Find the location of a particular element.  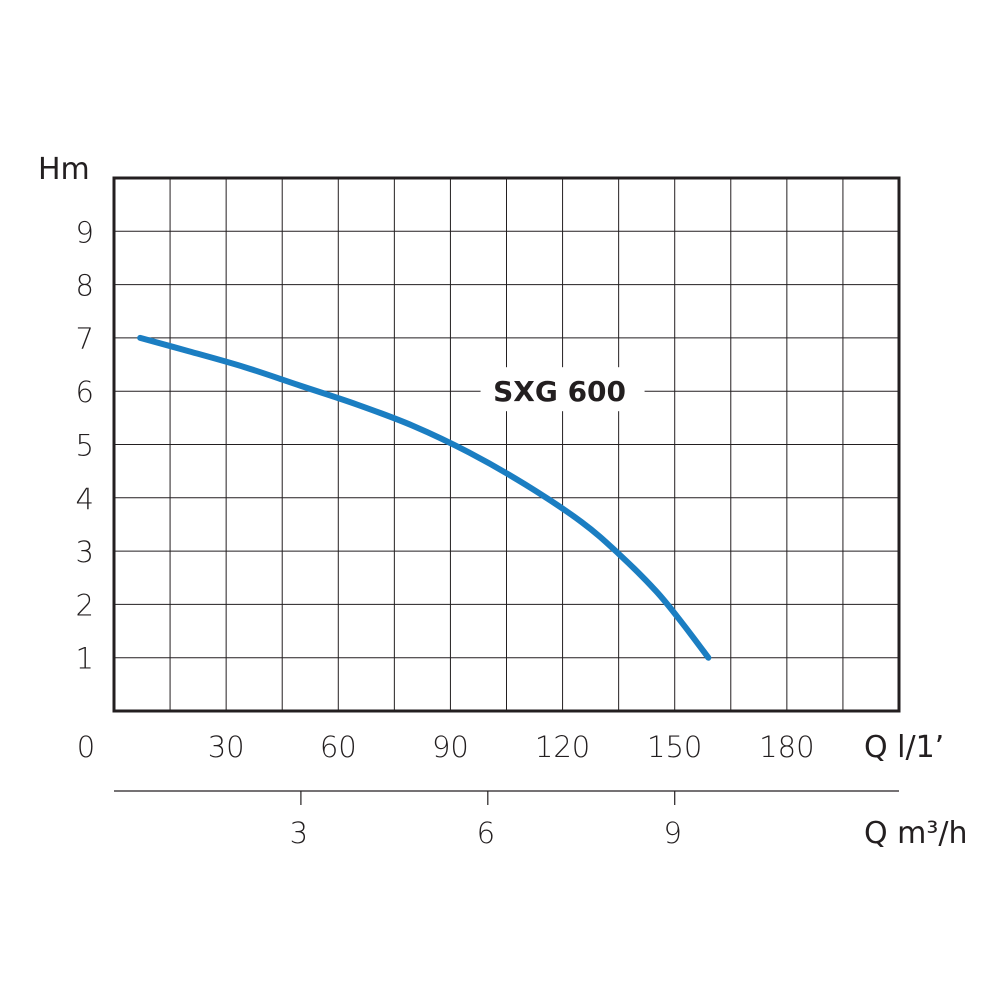

y-tick-label: 2 is located at coordinates (85, 605).